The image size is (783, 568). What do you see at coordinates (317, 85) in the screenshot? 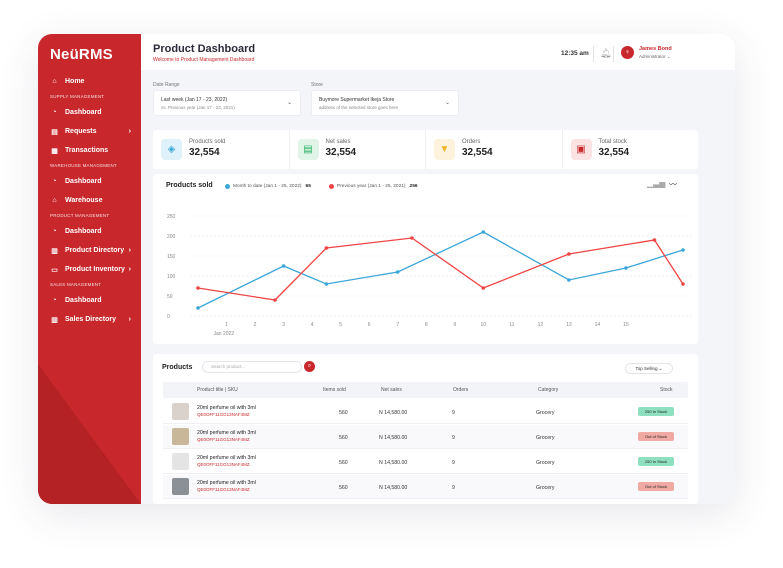
I see `store-label: Store` at bounding box center [317, 85].